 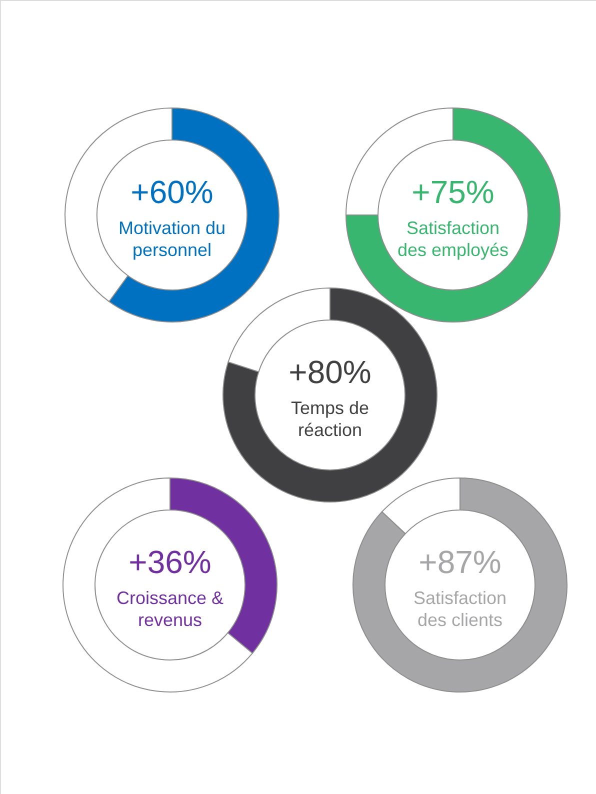 I want to click on text: +36%, so click(x=170, y=562).